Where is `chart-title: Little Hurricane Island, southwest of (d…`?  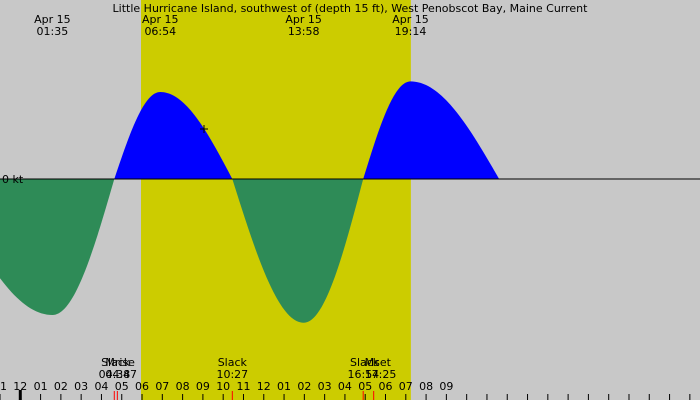
chart-title: Little Hurricane Island, southwest of (d… is located at coordinates (351, 8).